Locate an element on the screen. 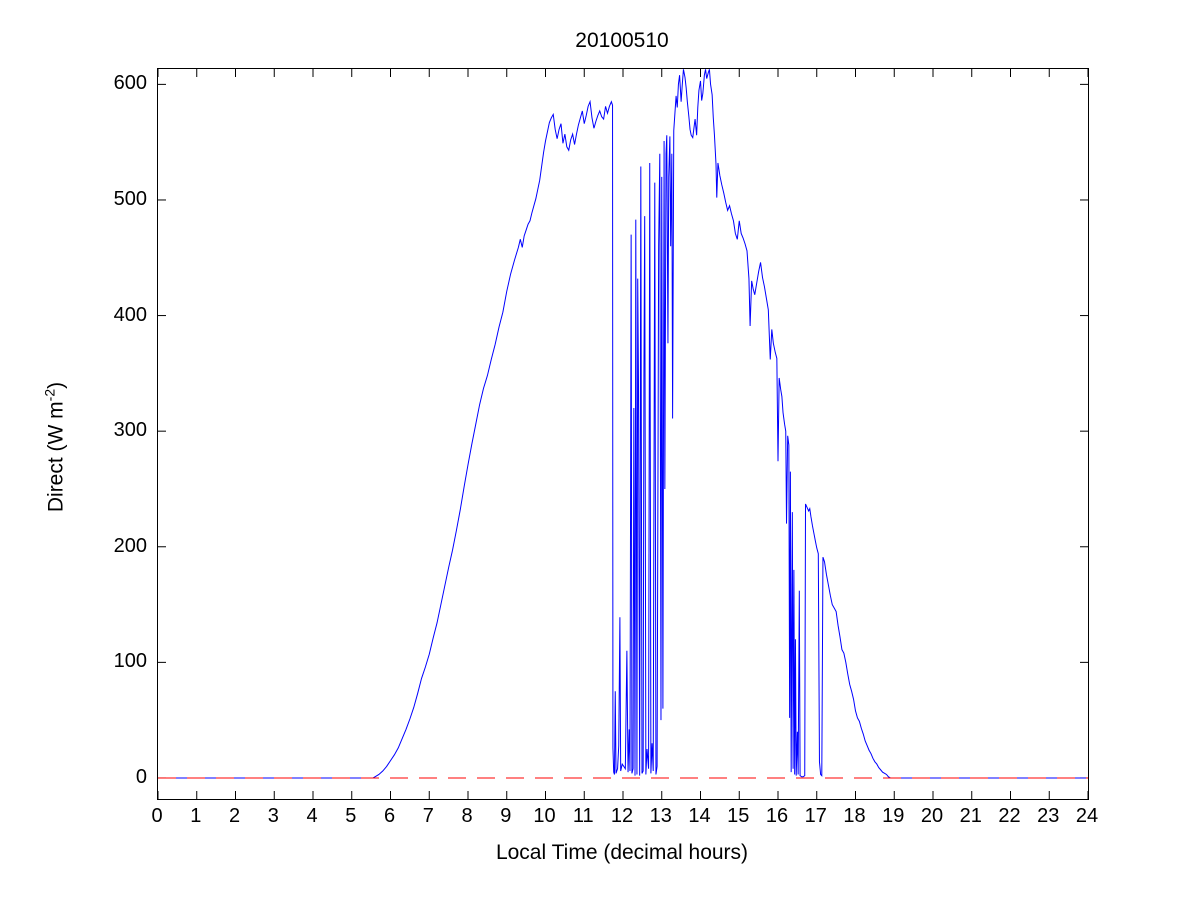 This screenshot has width=1201, height=900. x-tick-label: 20 is located at coordinates (932, 816).